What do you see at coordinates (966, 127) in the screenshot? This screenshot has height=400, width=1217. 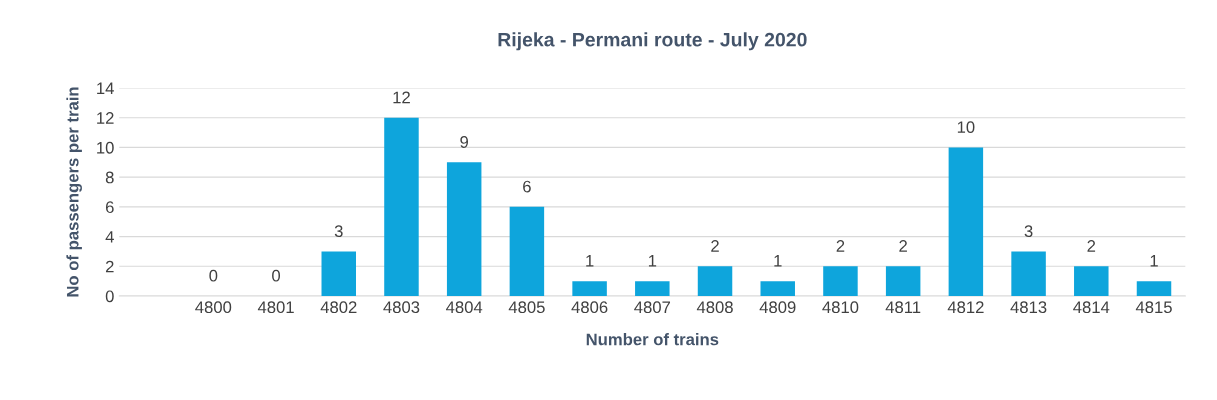 I see `data-label: 10` at bounding box center [966, 127].